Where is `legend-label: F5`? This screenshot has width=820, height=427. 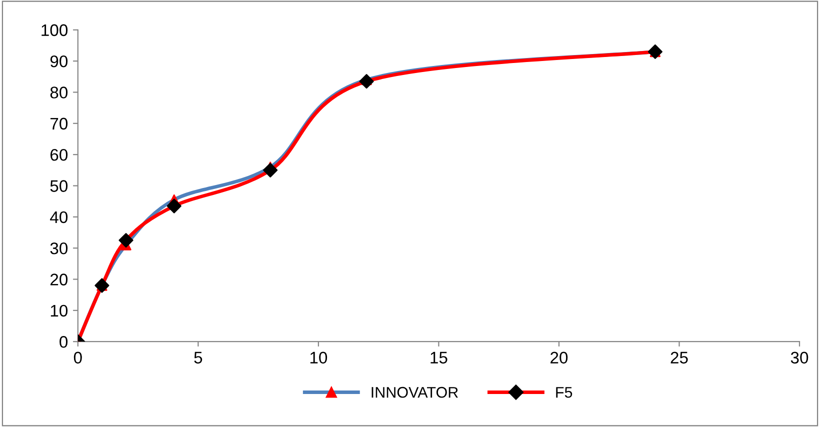 legend-label: F5 is located at coordinates (564, 392).